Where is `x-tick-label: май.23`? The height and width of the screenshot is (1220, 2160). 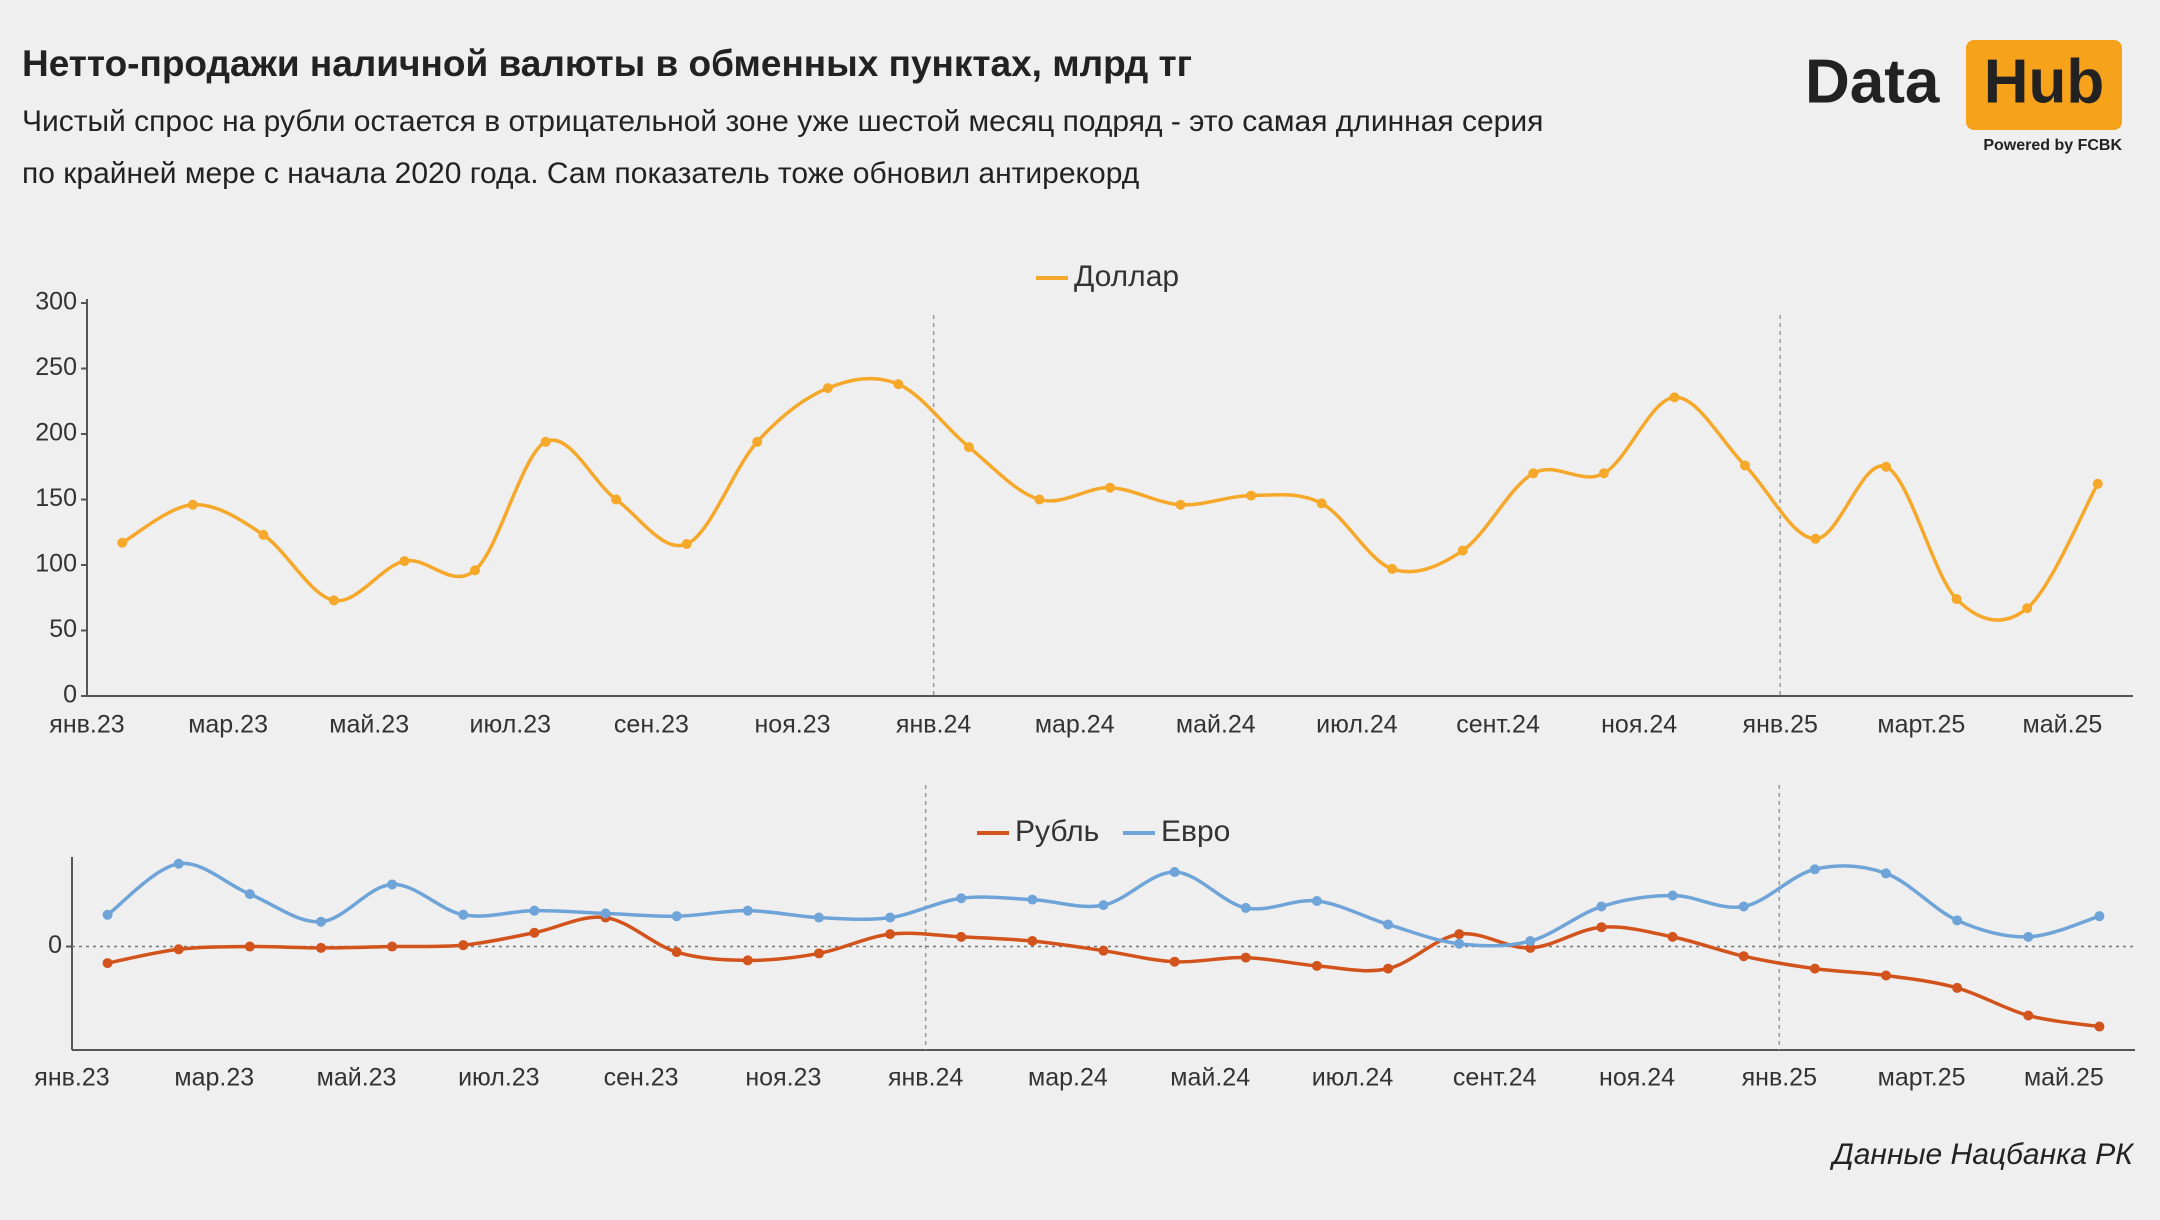 x-tick-label: май.23 is located at coordinates (369, 725).